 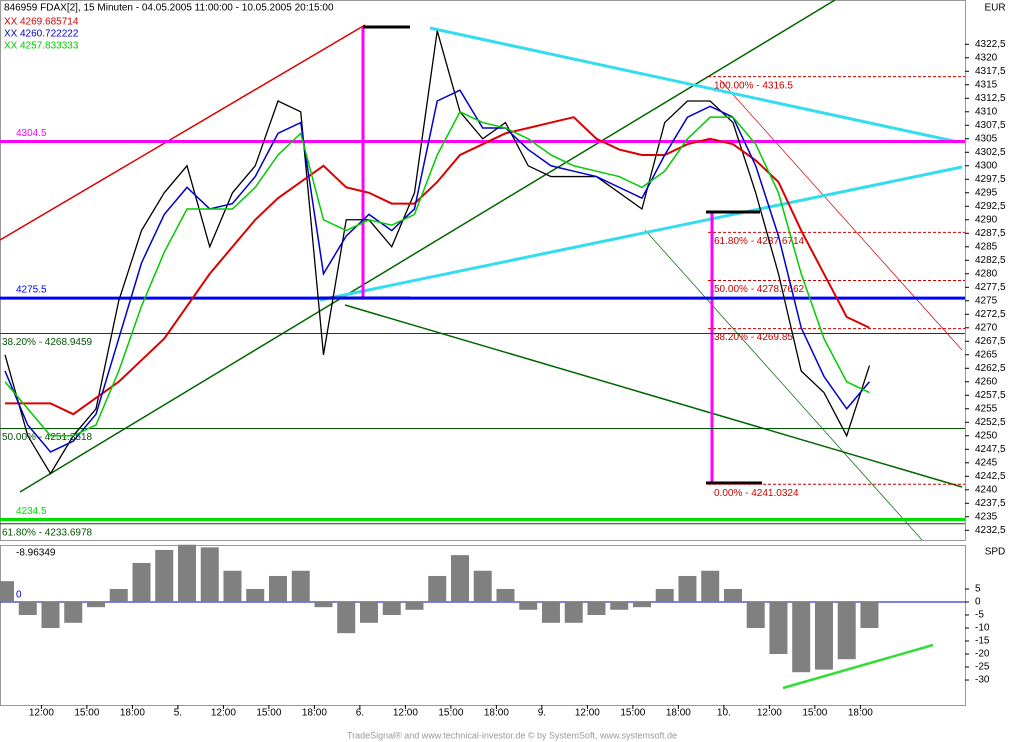 What do you see at coordinates (986, 219) in the screenshot?
I see `y-tick-label: 4290` at bounding box center [986, 219].